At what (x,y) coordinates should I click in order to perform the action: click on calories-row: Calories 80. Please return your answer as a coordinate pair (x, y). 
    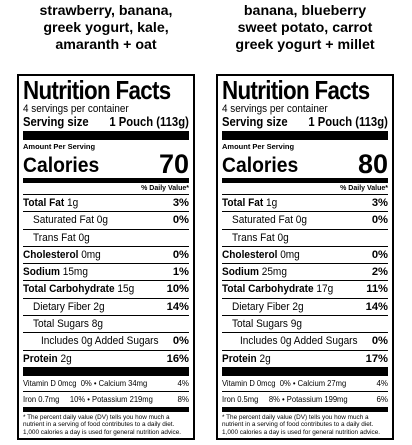
    Looking at the image, I should click on (305, 164).